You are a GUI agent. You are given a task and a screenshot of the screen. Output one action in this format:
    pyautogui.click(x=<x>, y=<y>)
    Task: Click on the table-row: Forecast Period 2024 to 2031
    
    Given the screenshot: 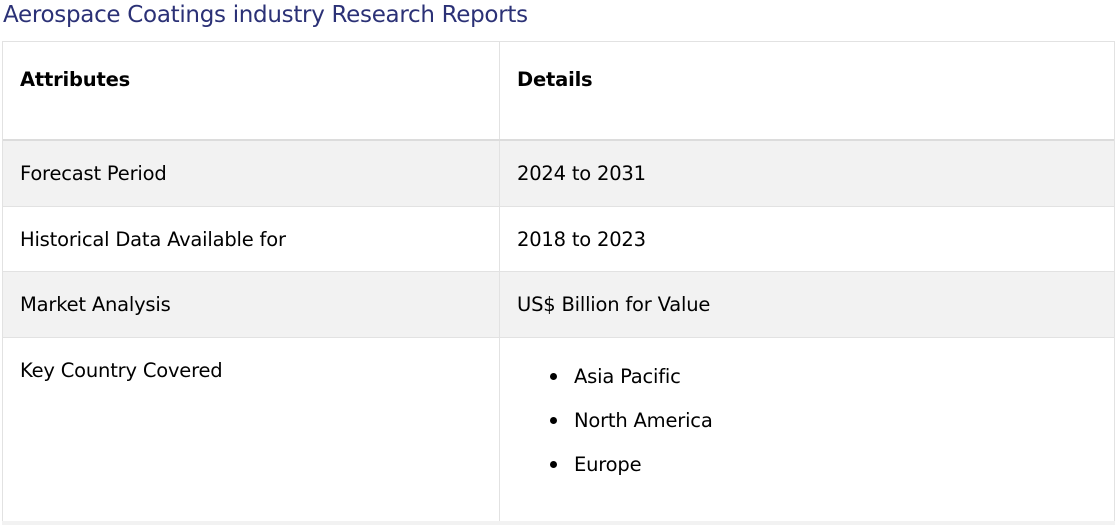 What is the action you would take?
    pyautogui.click(x=558, y=174)
    